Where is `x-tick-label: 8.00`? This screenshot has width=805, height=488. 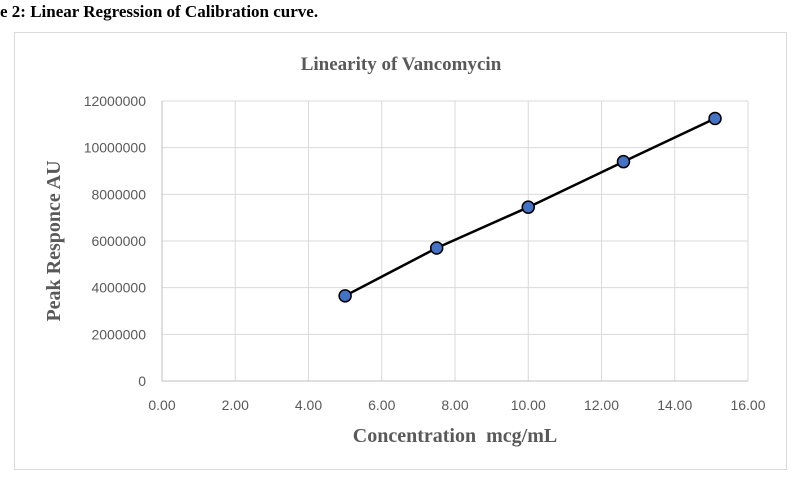
x-tick-label: 8.00 is located at coordinates (454, 405).